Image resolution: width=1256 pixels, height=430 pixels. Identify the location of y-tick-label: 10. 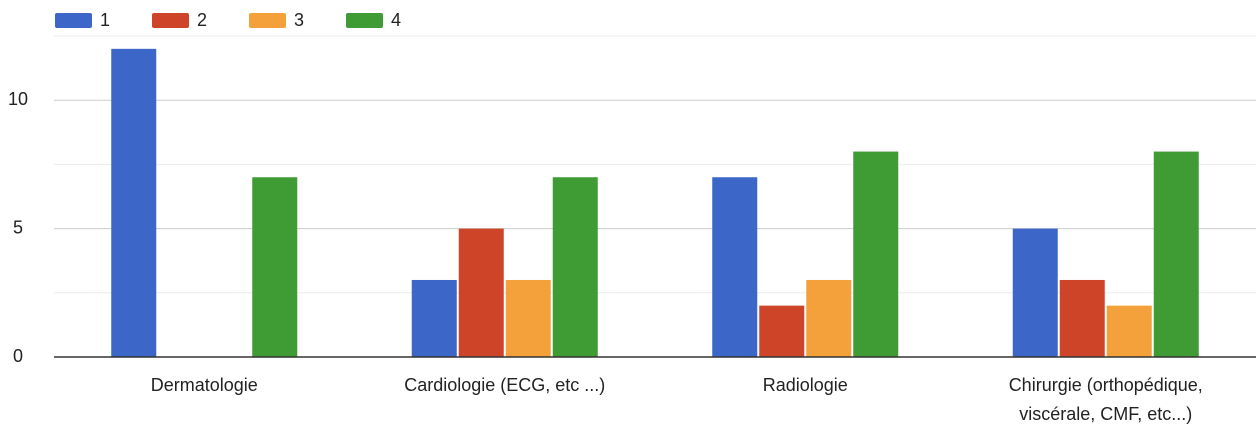
(18, 99).